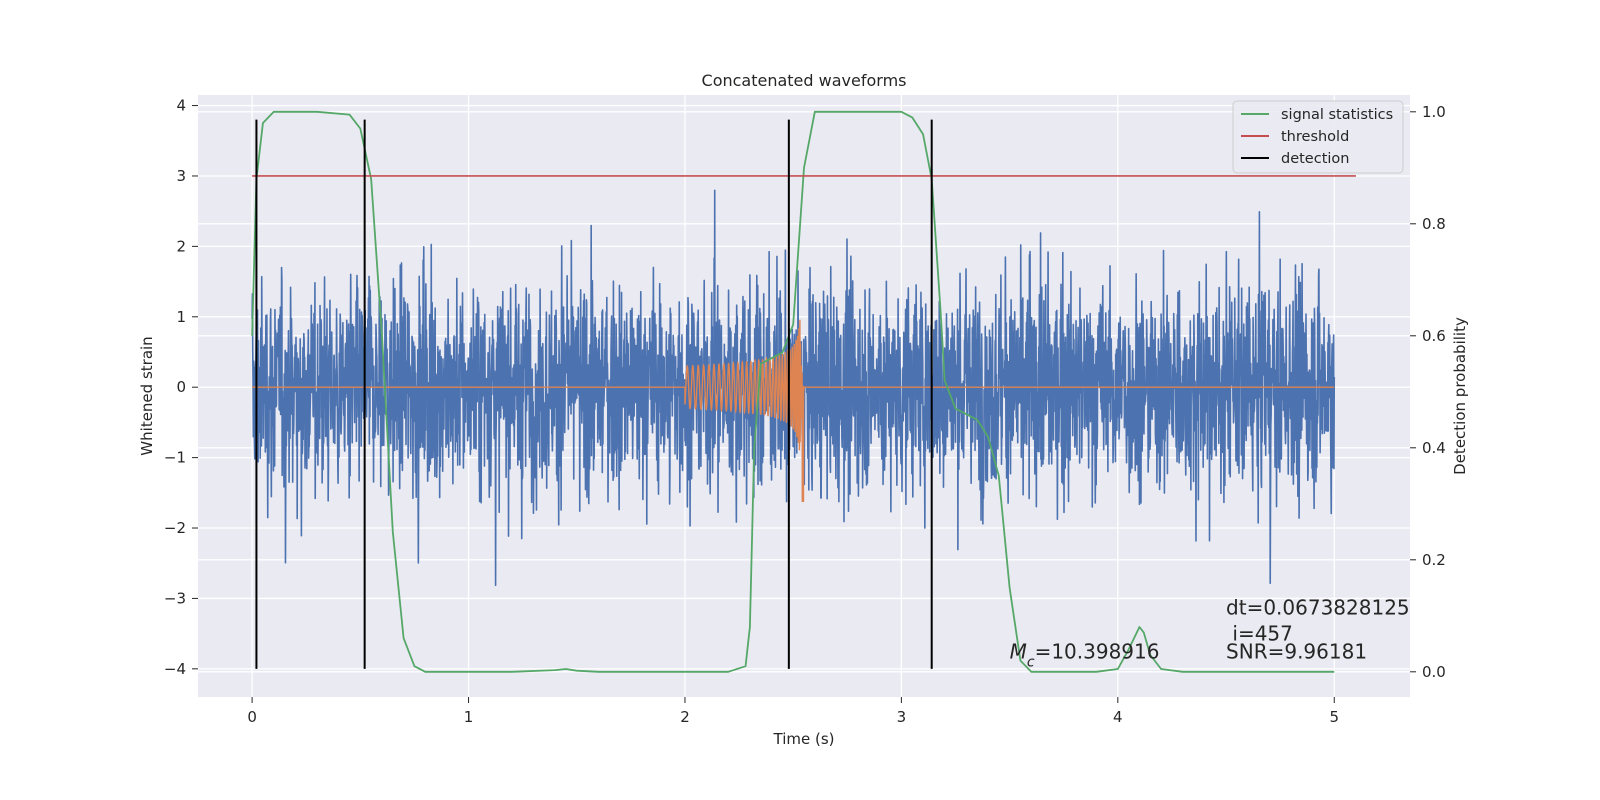 This screenshot has width=1600, height=800. What do you see at coordinates (1434, 336) in the screenshot?
I see `y2-tick-label: 0.6` at bounding box center [1434, 336].